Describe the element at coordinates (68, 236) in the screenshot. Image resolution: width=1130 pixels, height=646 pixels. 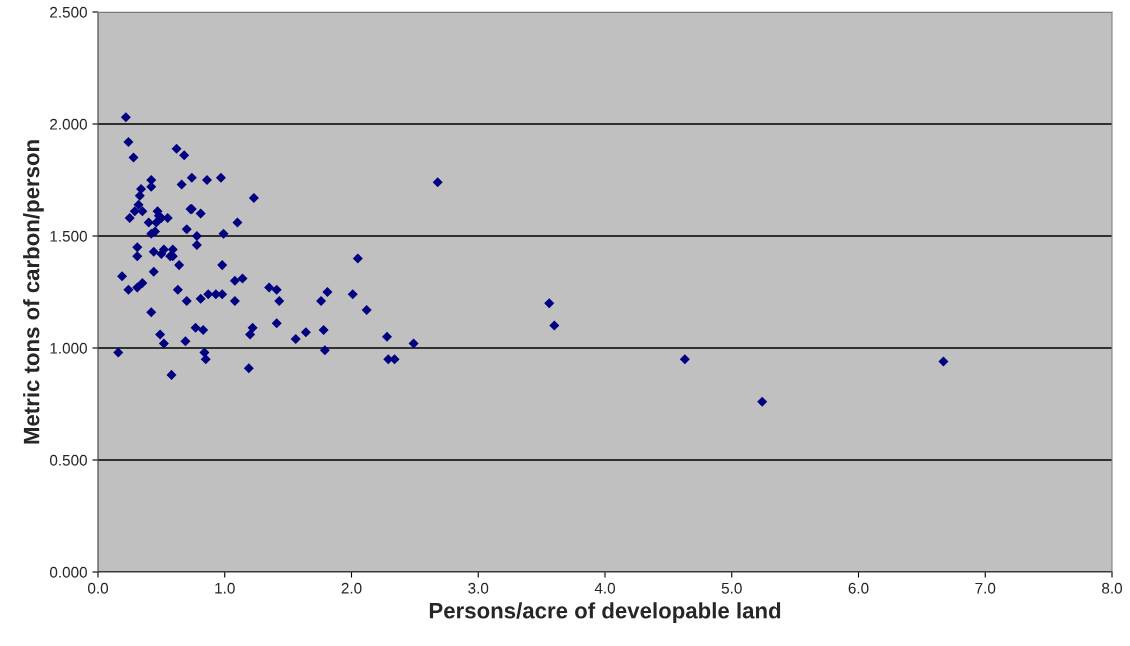
I see `y-tick-label: 1.500` at that location.